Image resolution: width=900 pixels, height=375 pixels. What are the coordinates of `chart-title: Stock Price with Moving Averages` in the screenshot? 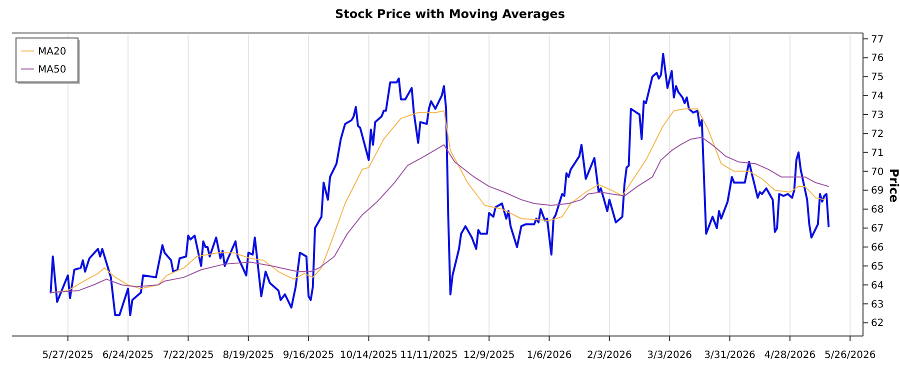 It's located at (450, 14).